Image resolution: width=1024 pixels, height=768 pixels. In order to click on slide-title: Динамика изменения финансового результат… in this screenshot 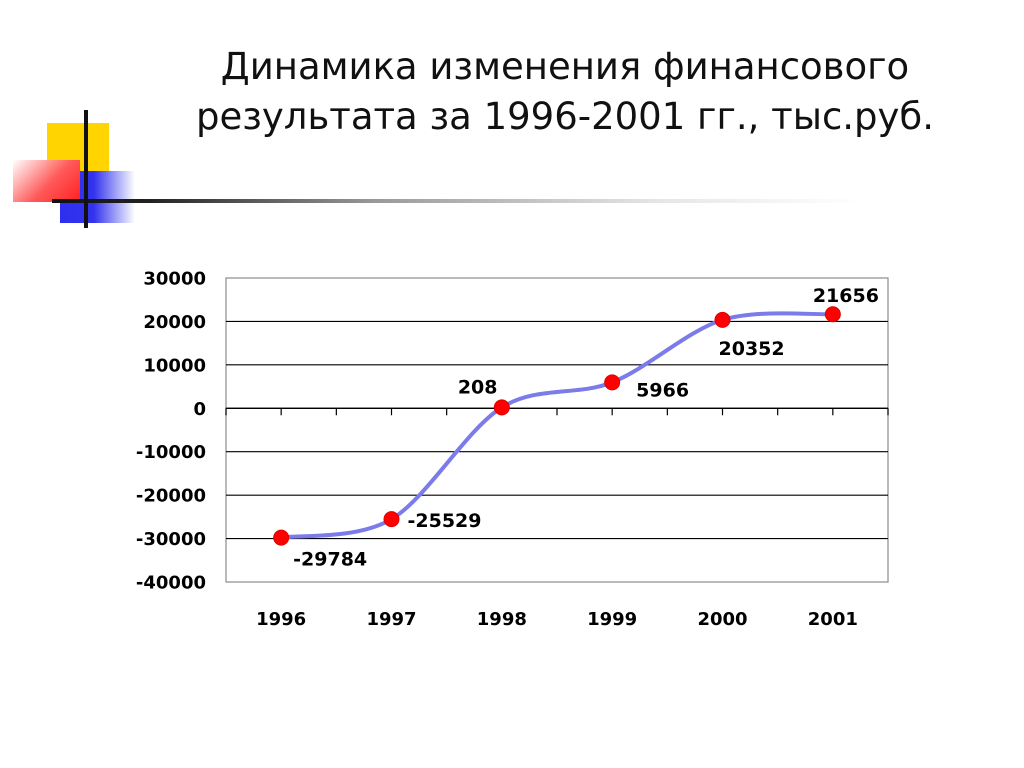, I will do `click(565, 92)`.